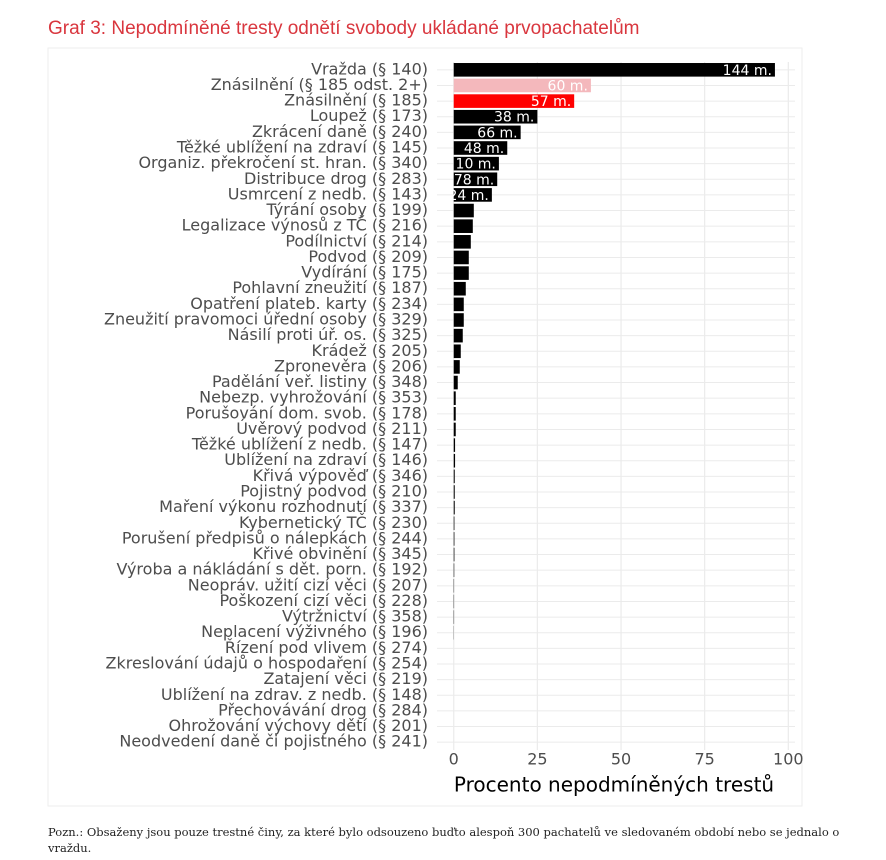  I want to click on y-tick-label: Vražda (§ 140), so click(369, 68).